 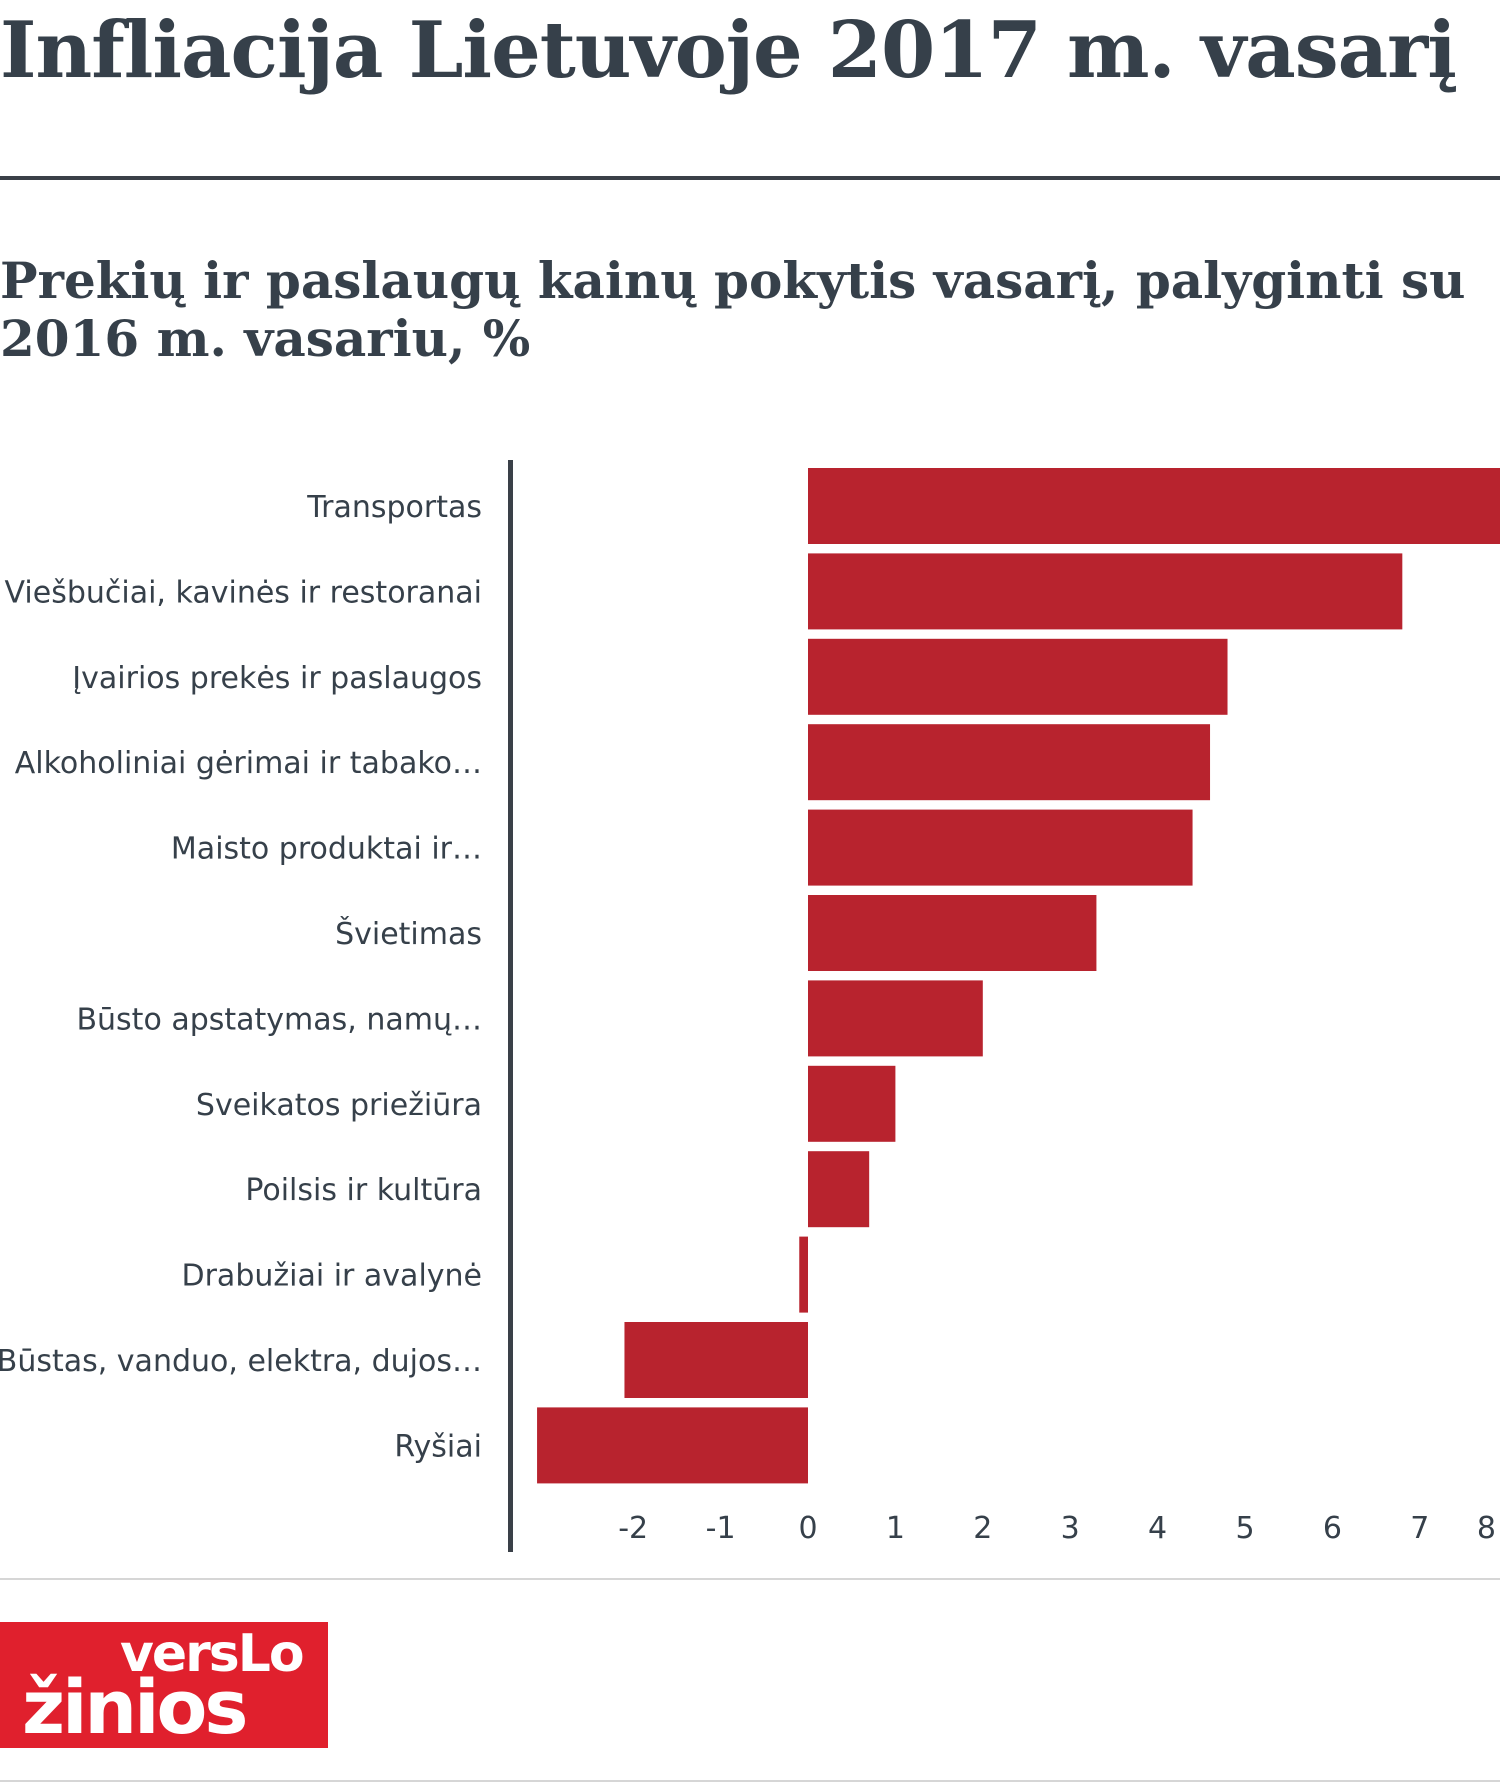 I want to click on category-label-5: Švietimas, so click(x=408, y=933).